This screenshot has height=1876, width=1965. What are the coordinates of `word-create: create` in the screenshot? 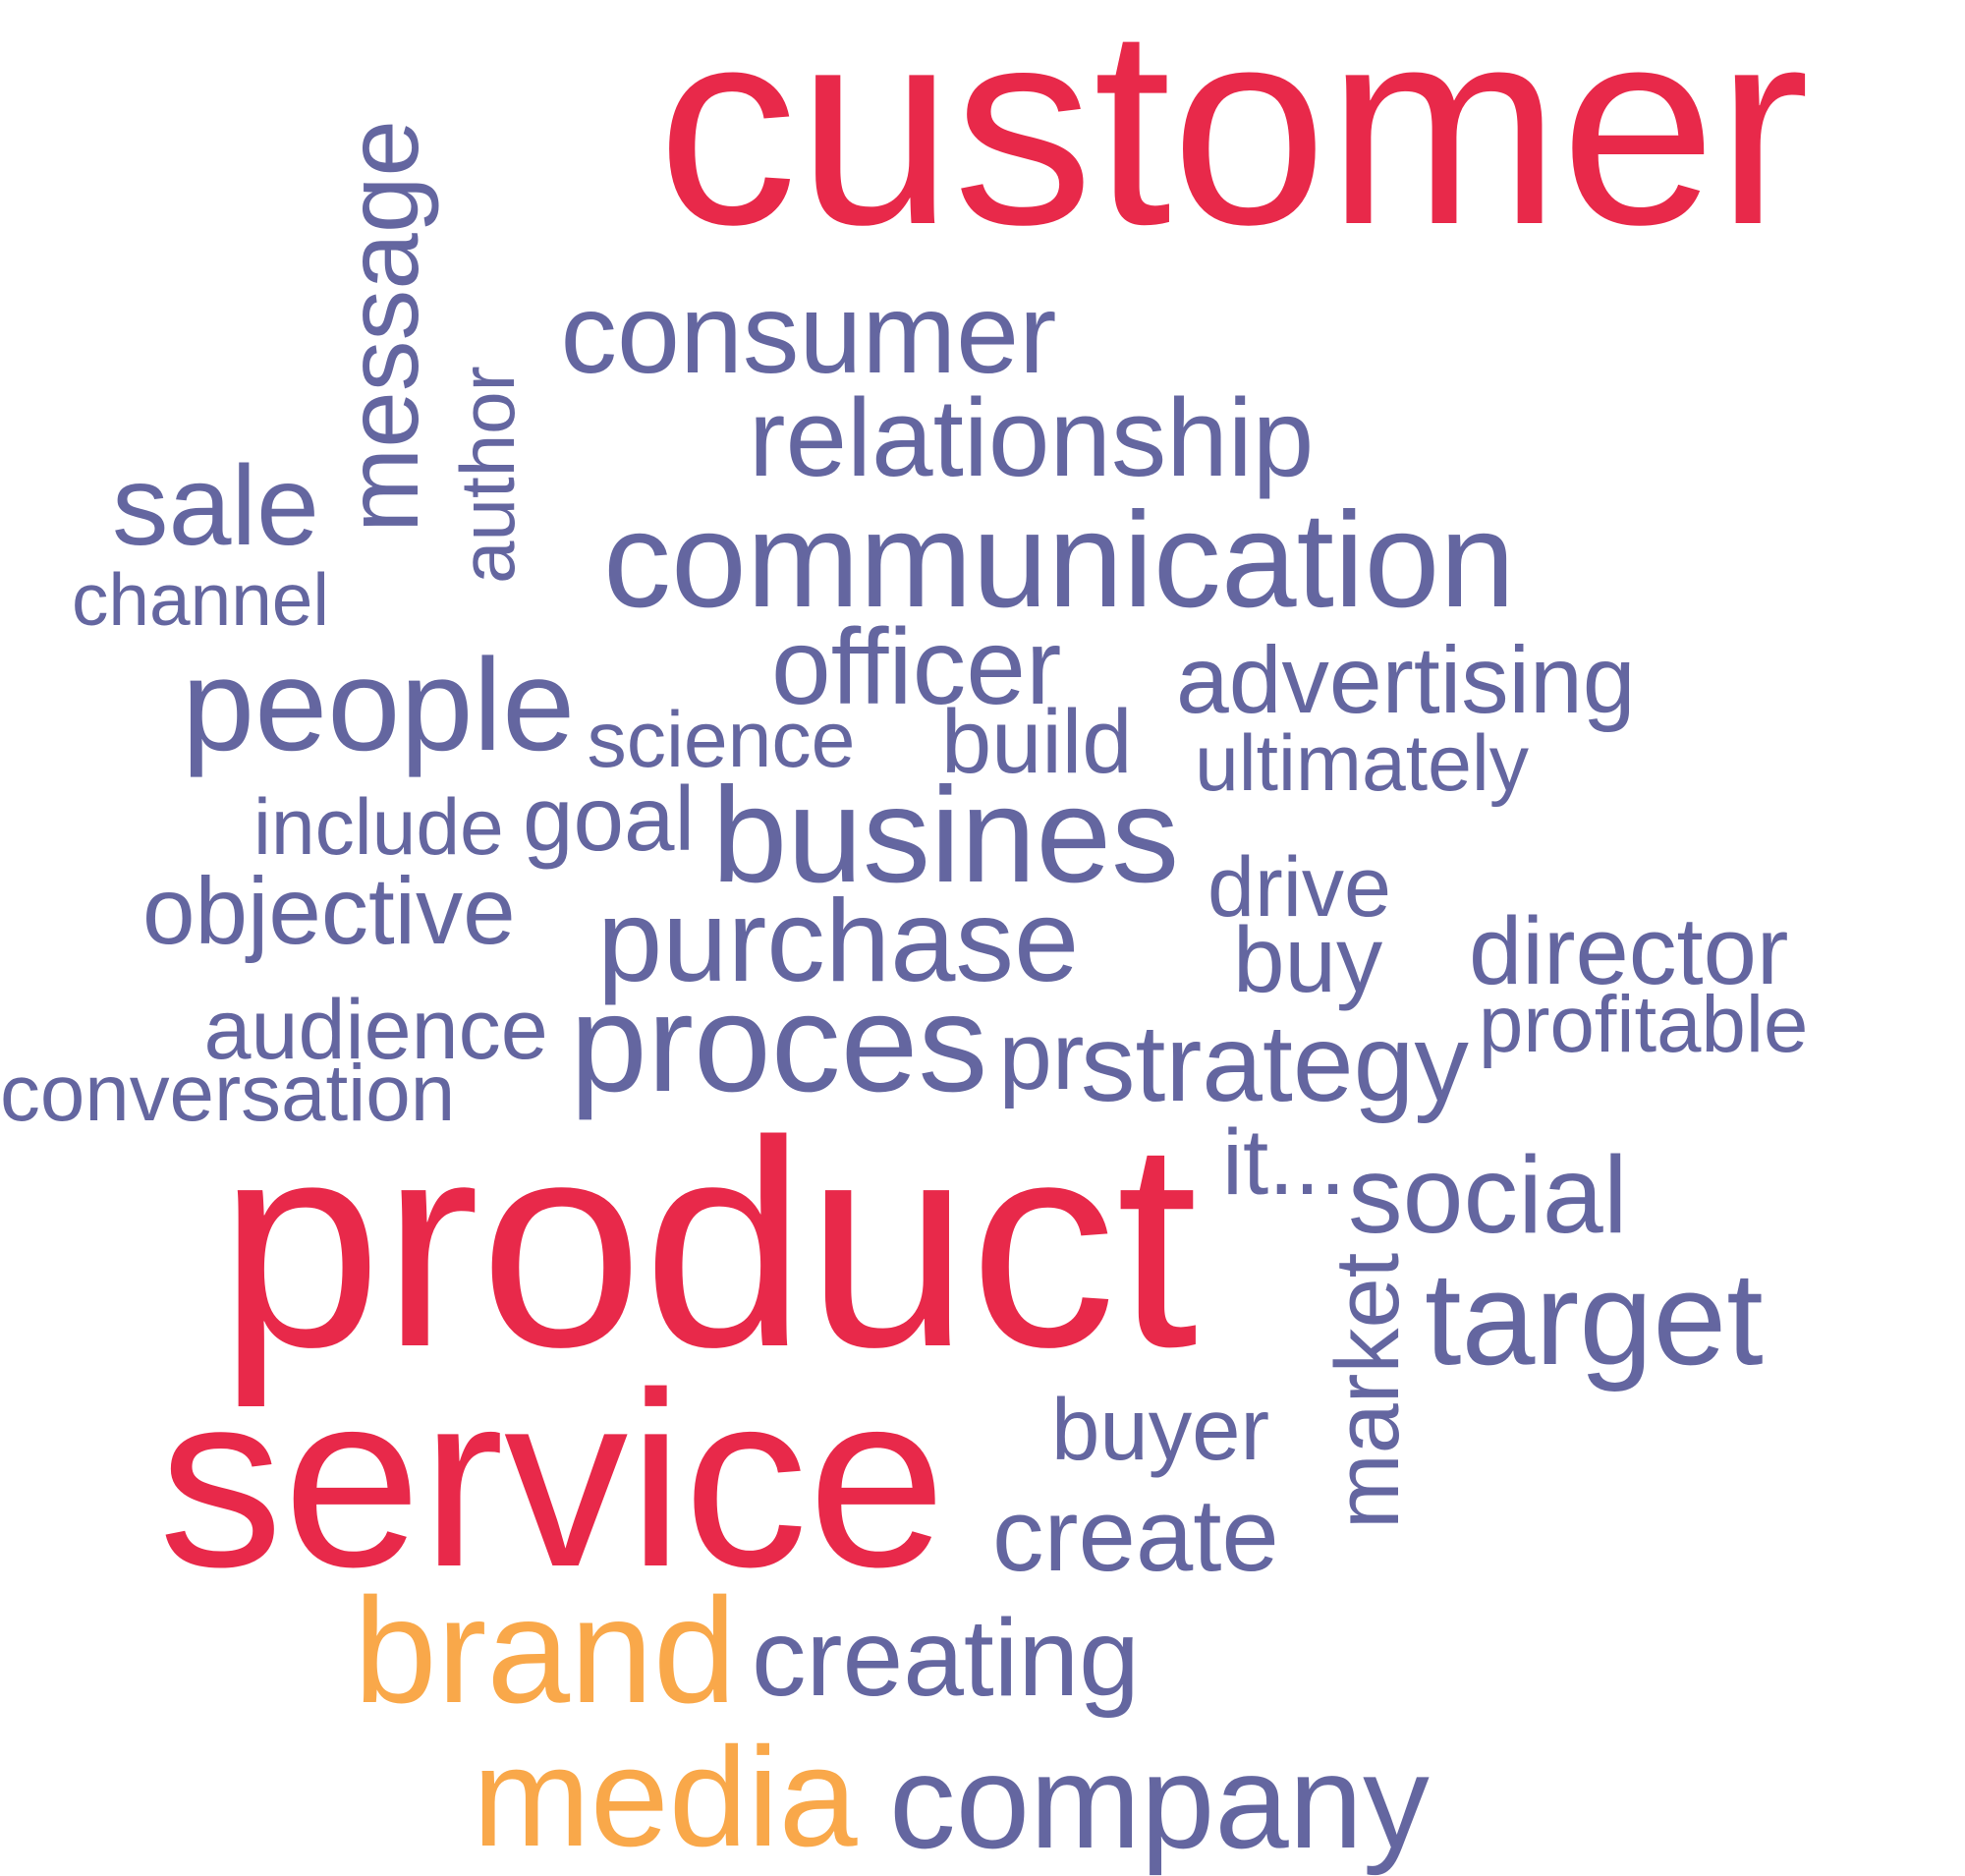 It's located at (1136, 1535).